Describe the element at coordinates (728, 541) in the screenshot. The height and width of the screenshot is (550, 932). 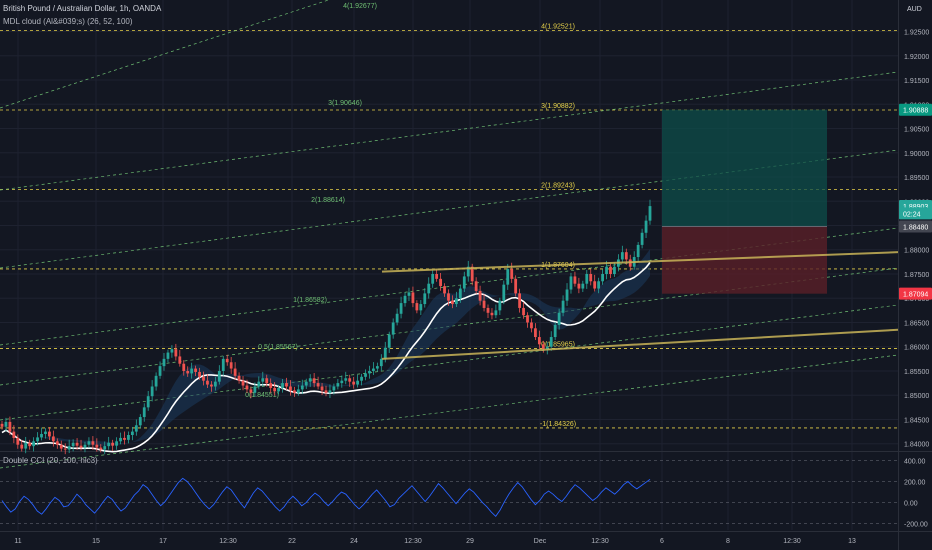
I see `time-tick: 8` at that location.